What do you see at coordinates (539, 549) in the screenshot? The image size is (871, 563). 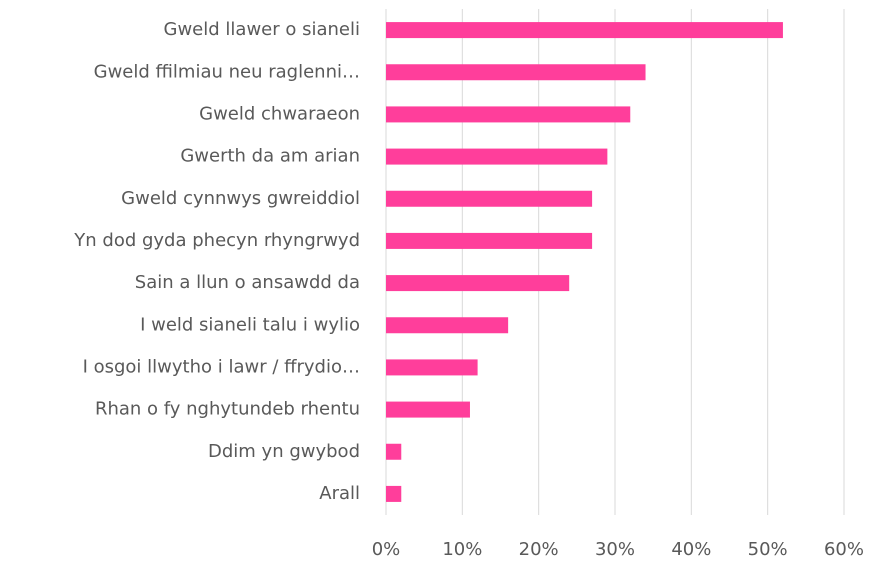 I see `x-tick-label: 20%` at bounding box center [539, 549].